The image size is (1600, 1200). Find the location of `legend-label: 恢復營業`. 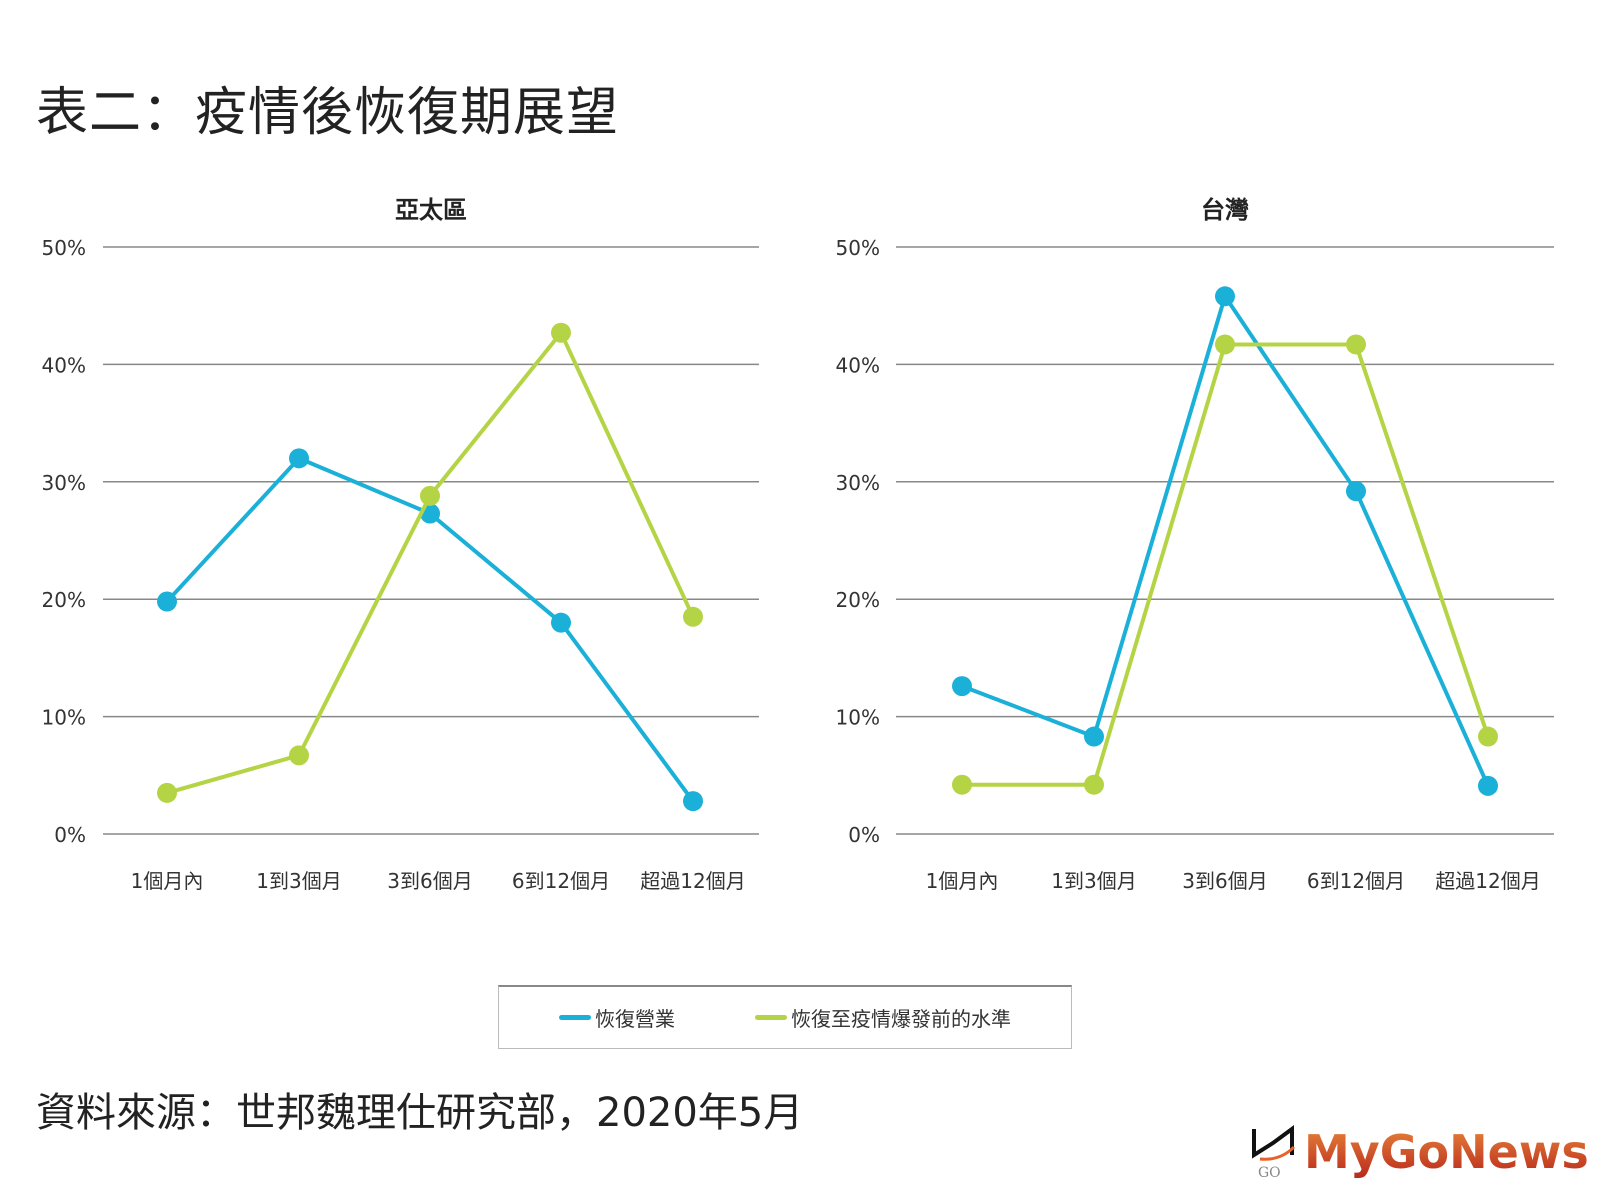

legend-label: 恢復營業 is located at coordinates (635, 1019).